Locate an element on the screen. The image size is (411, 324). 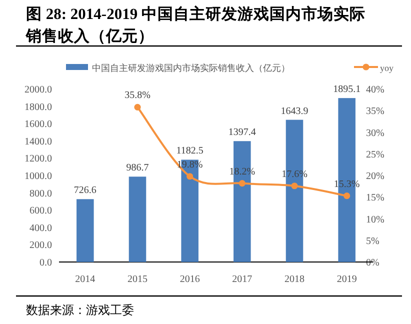
y2-tick-label: 35% is located at coordinates (375, 112).